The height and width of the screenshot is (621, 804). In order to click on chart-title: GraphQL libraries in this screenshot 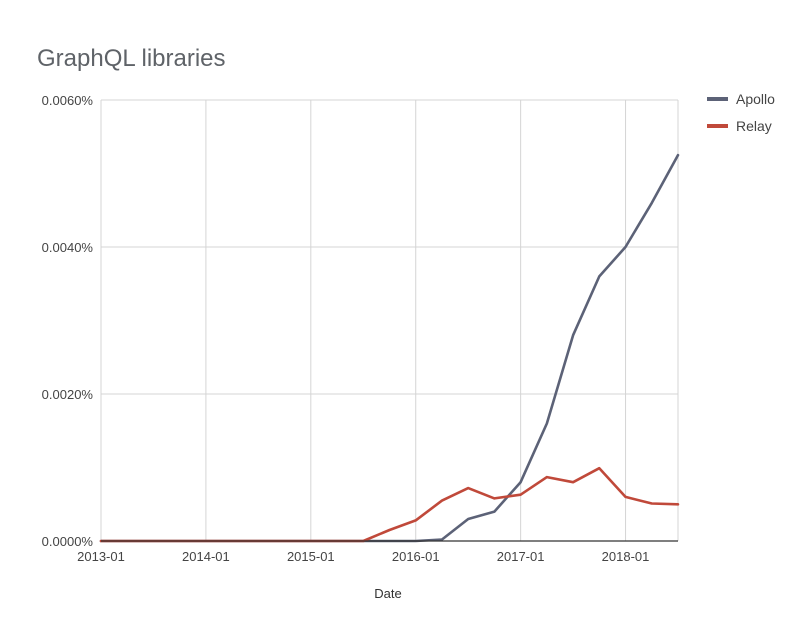, I will do `click(131, 58)`.